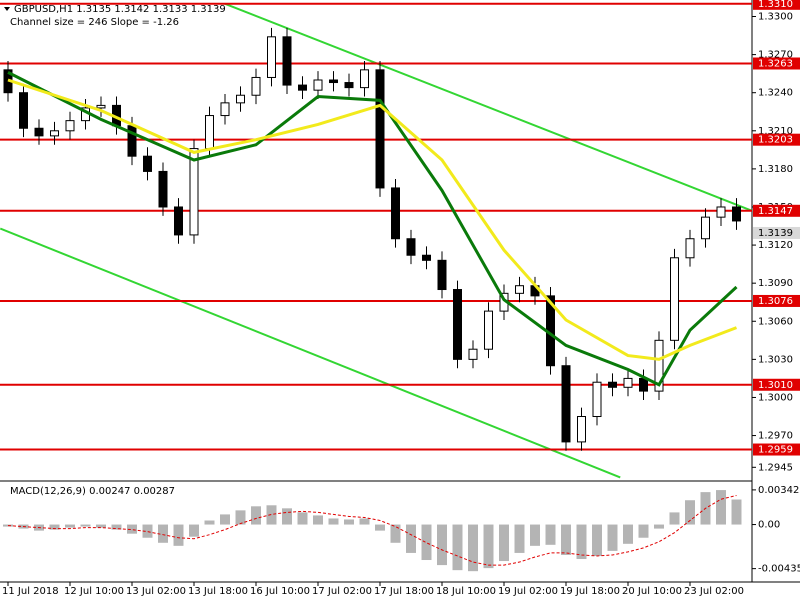  What do you see at coordinates (775, 321) in the screenshot?
I see `y-tick-label: 1.3060` at bounding box center [775, 321].